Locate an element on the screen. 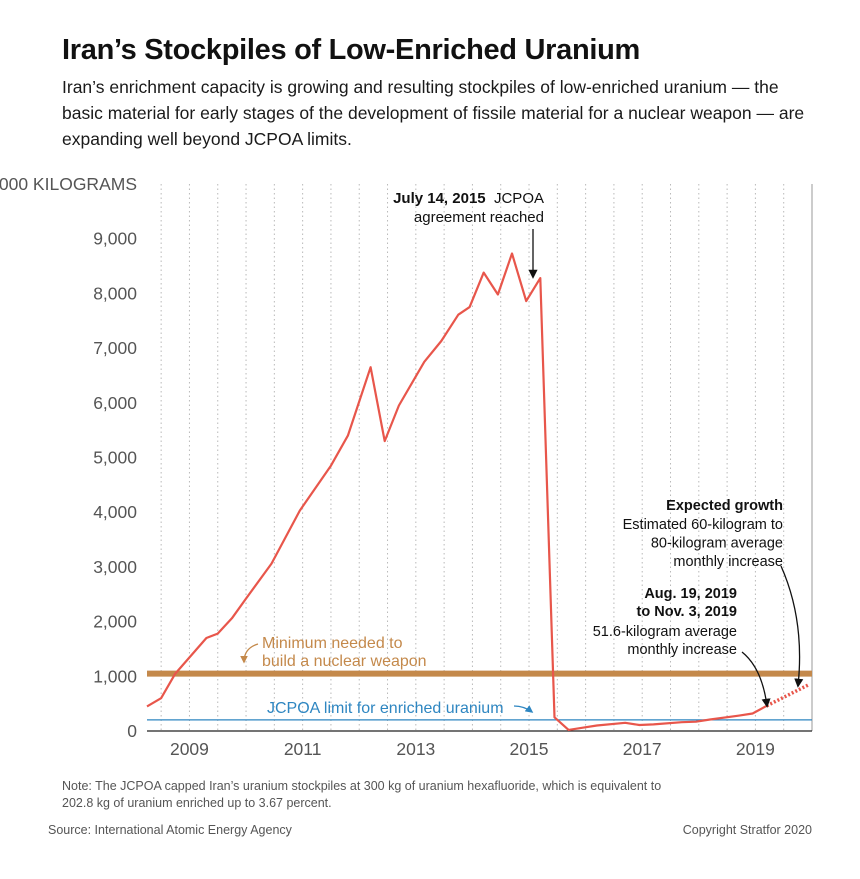 This screenshot has width=860, height=879. minimum-weapon-arrow is located at coordinates (249, 653).